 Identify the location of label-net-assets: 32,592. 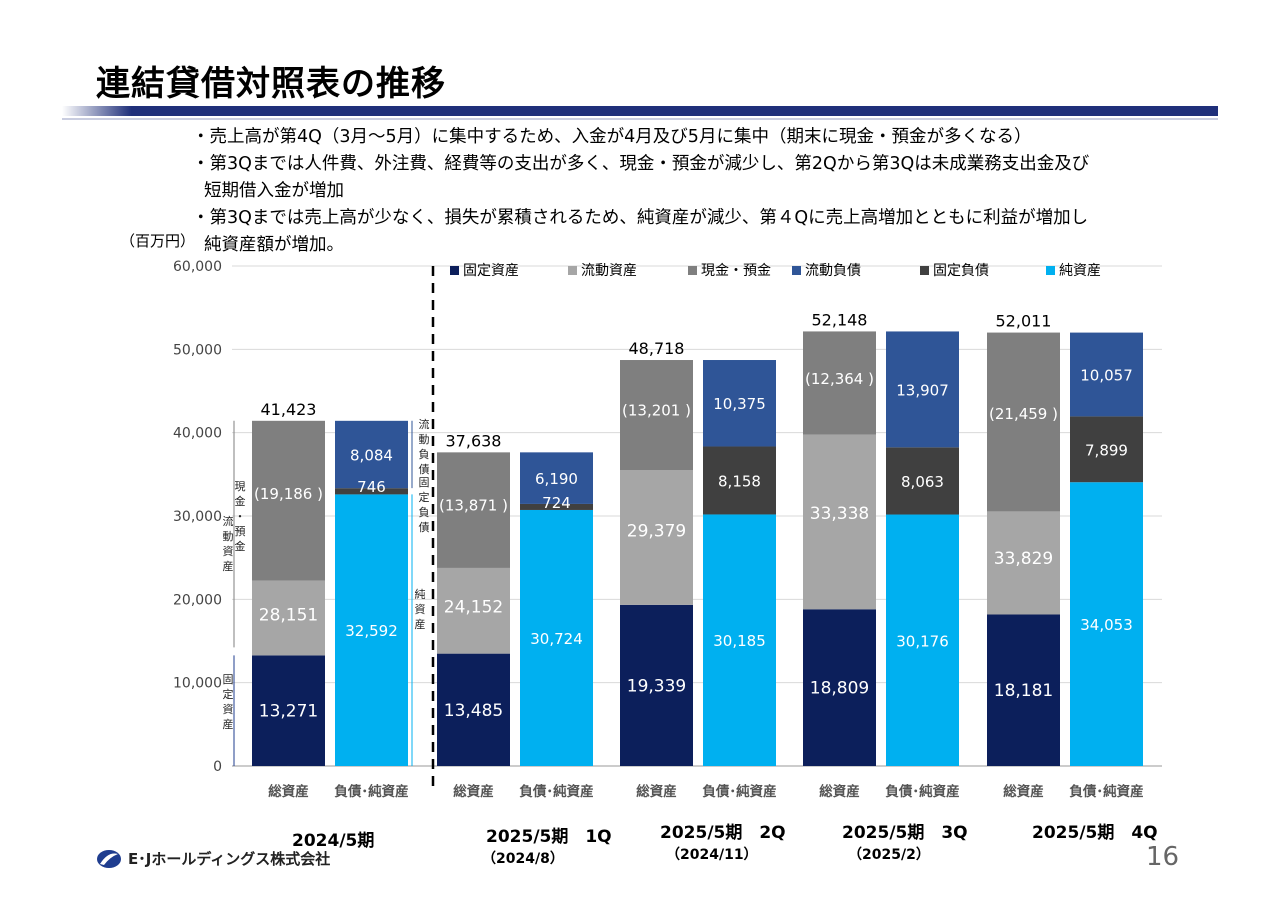
(371, 631).